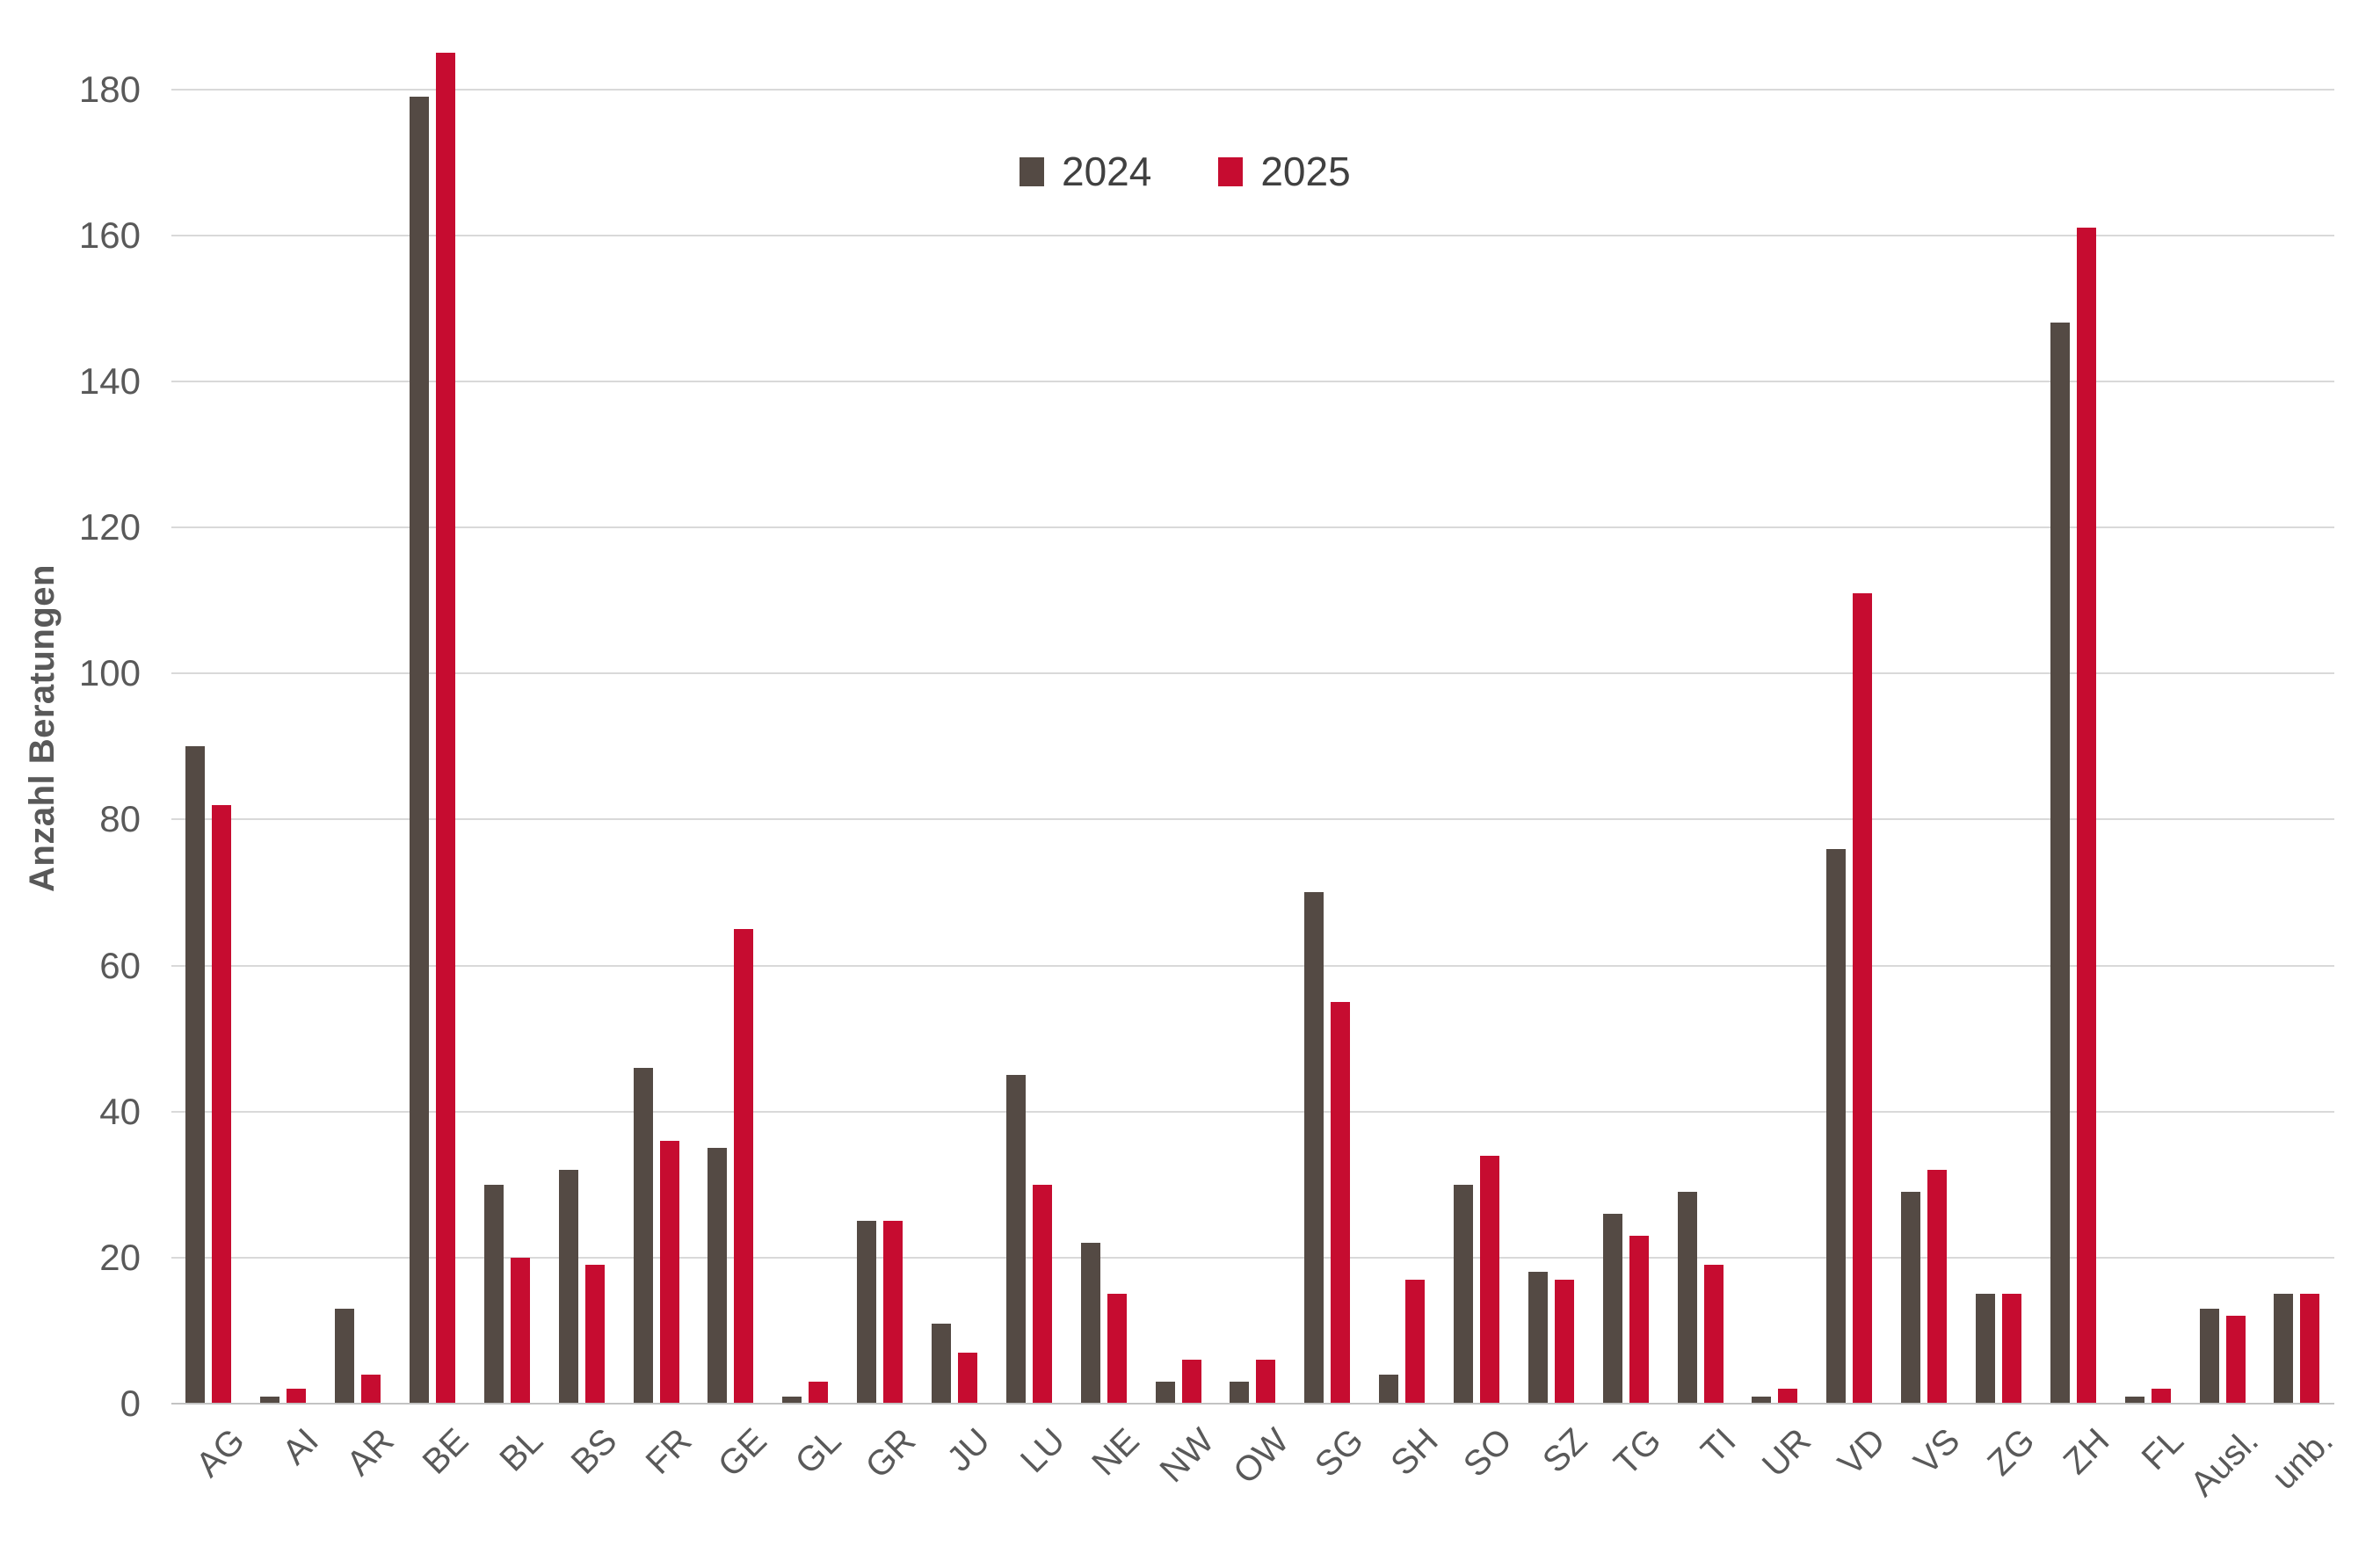 Image resolution: width=2373 pixels, height=1568 pixels. Describe the element at coordinates (1999, 728) in the screenshot. I see `bar-group-ZG` at that location.